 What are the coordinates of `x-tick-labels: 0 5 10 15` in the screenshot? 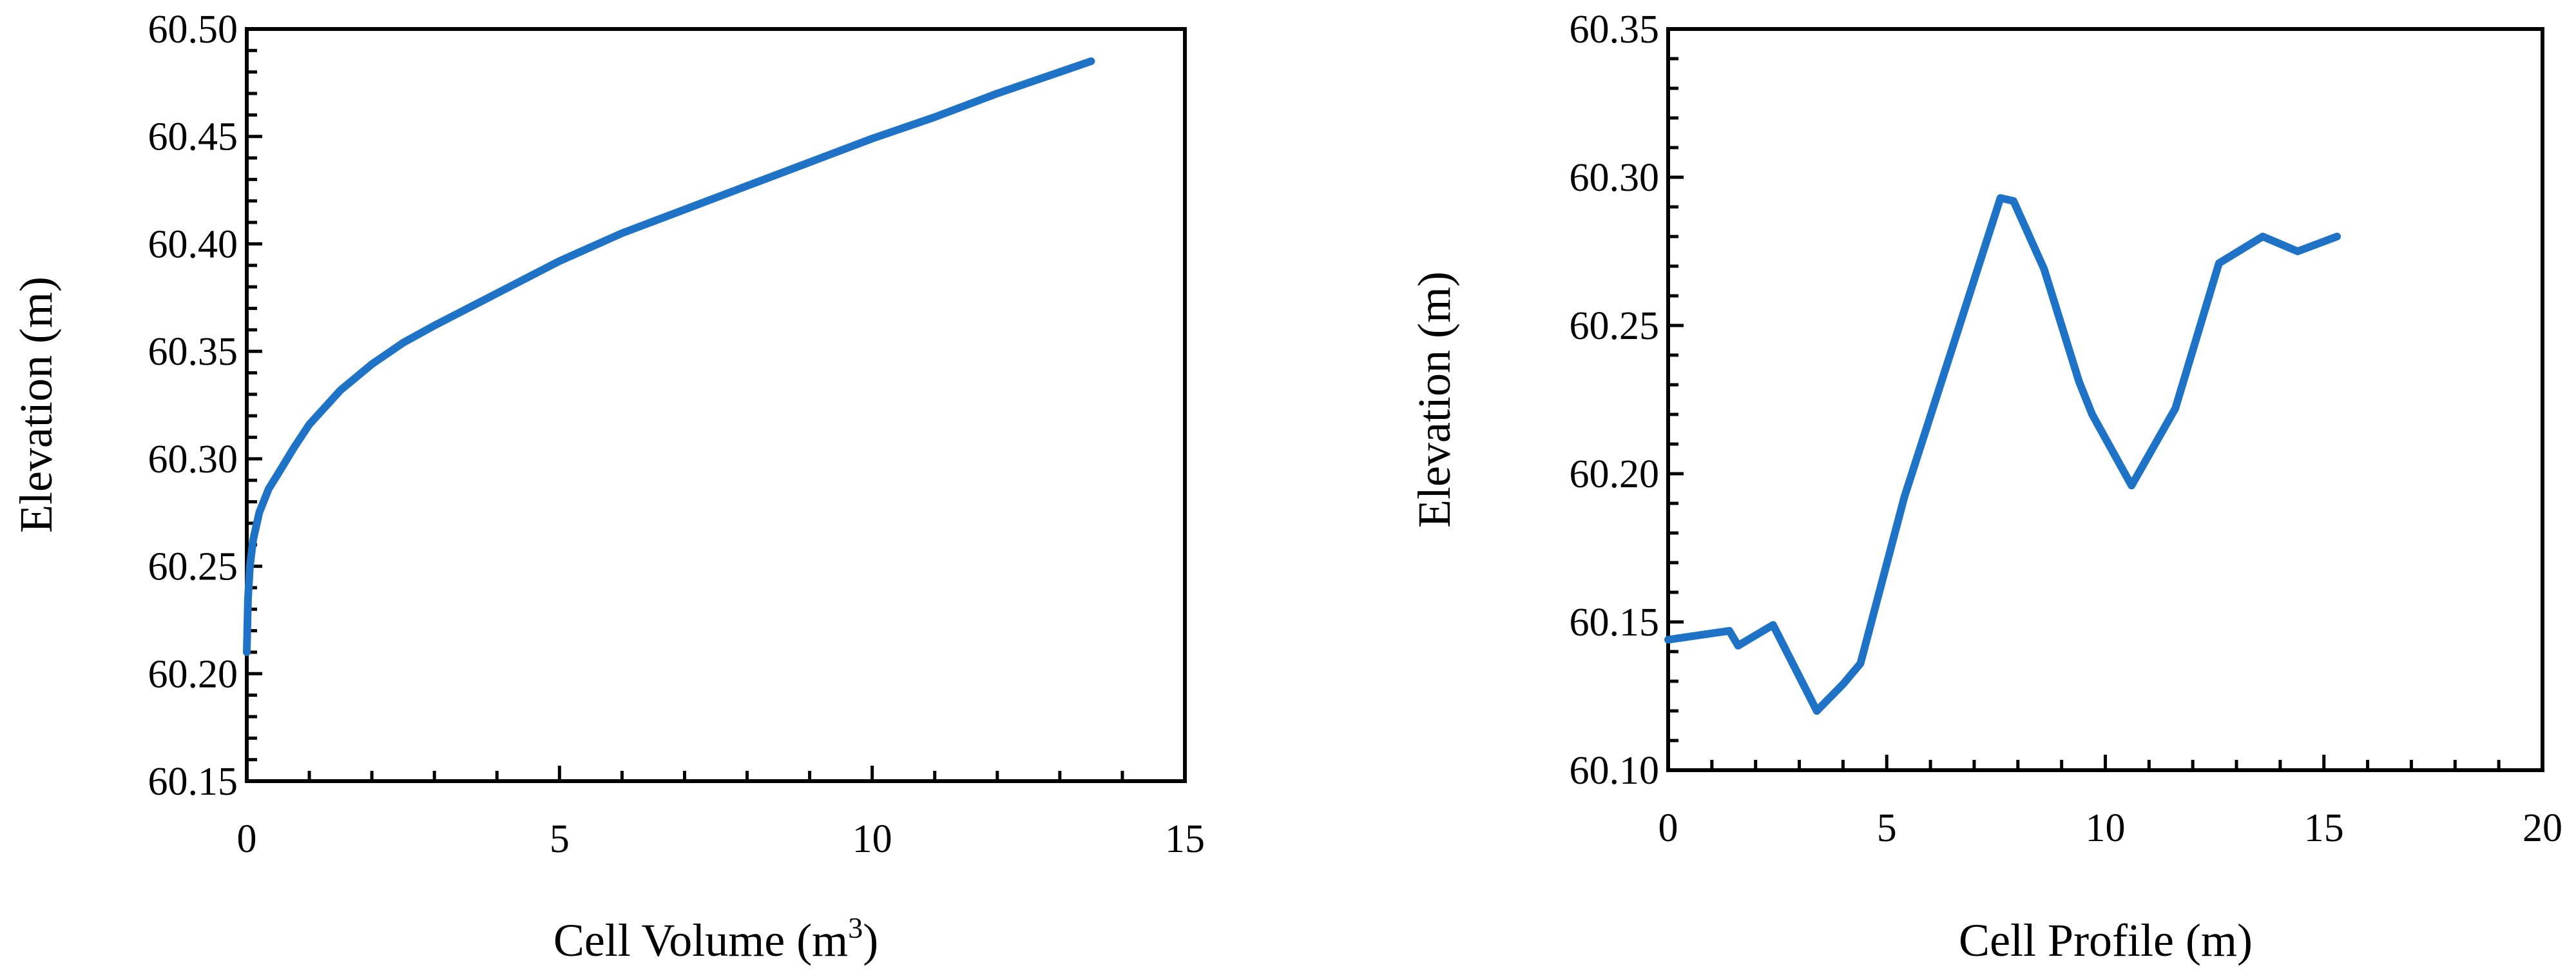 It's located at (721, 839).